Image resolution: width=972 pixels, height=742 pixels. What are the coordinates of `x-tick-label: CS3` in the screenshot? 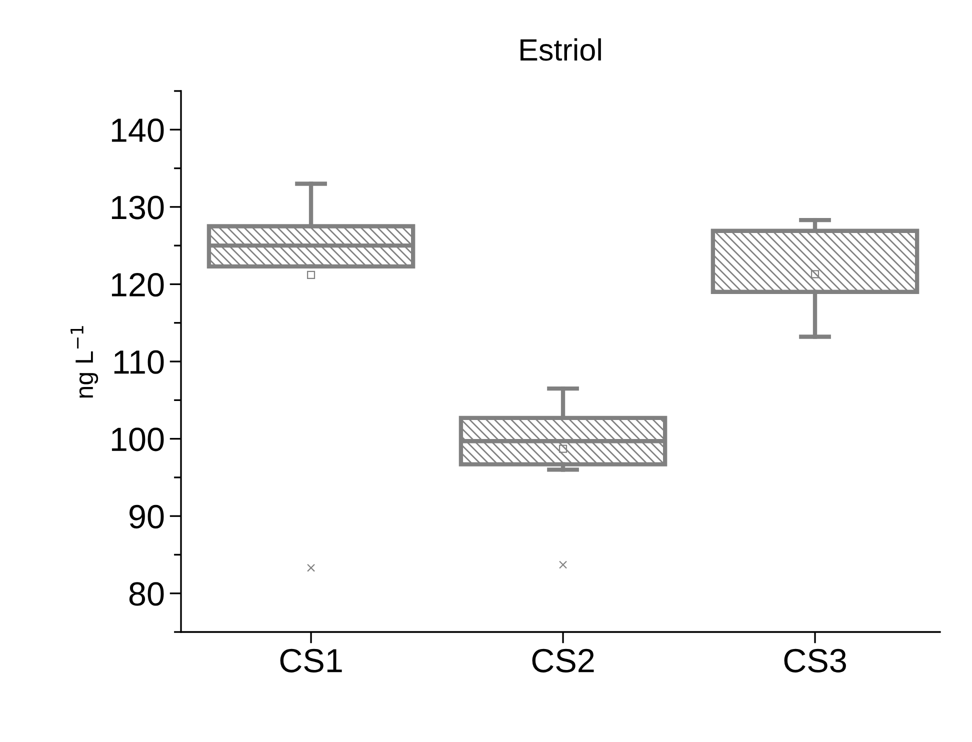 It's located at (815, 660).